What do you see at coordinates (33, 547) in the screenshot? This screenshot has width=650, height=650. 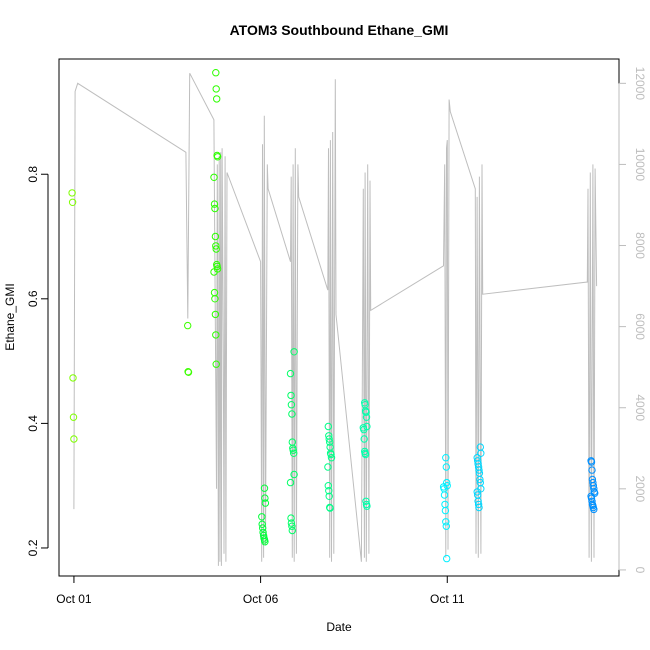 I see `y-tick-label: 0.2` at bounding box center [33, 547].